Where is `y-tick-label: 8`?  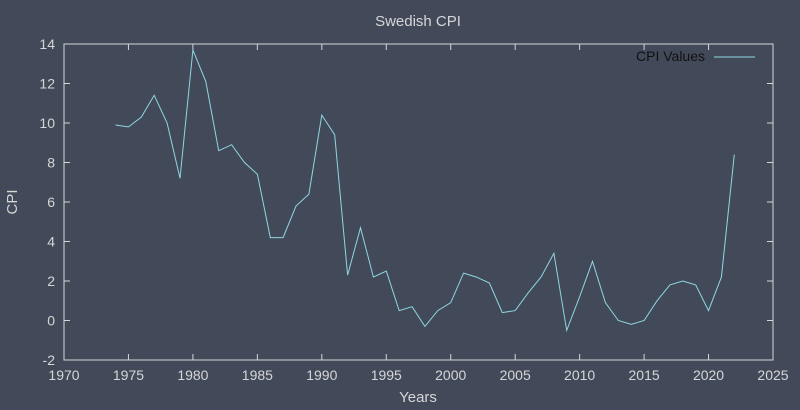 y-tick-label: 8 is located at coordinates (51, 163).